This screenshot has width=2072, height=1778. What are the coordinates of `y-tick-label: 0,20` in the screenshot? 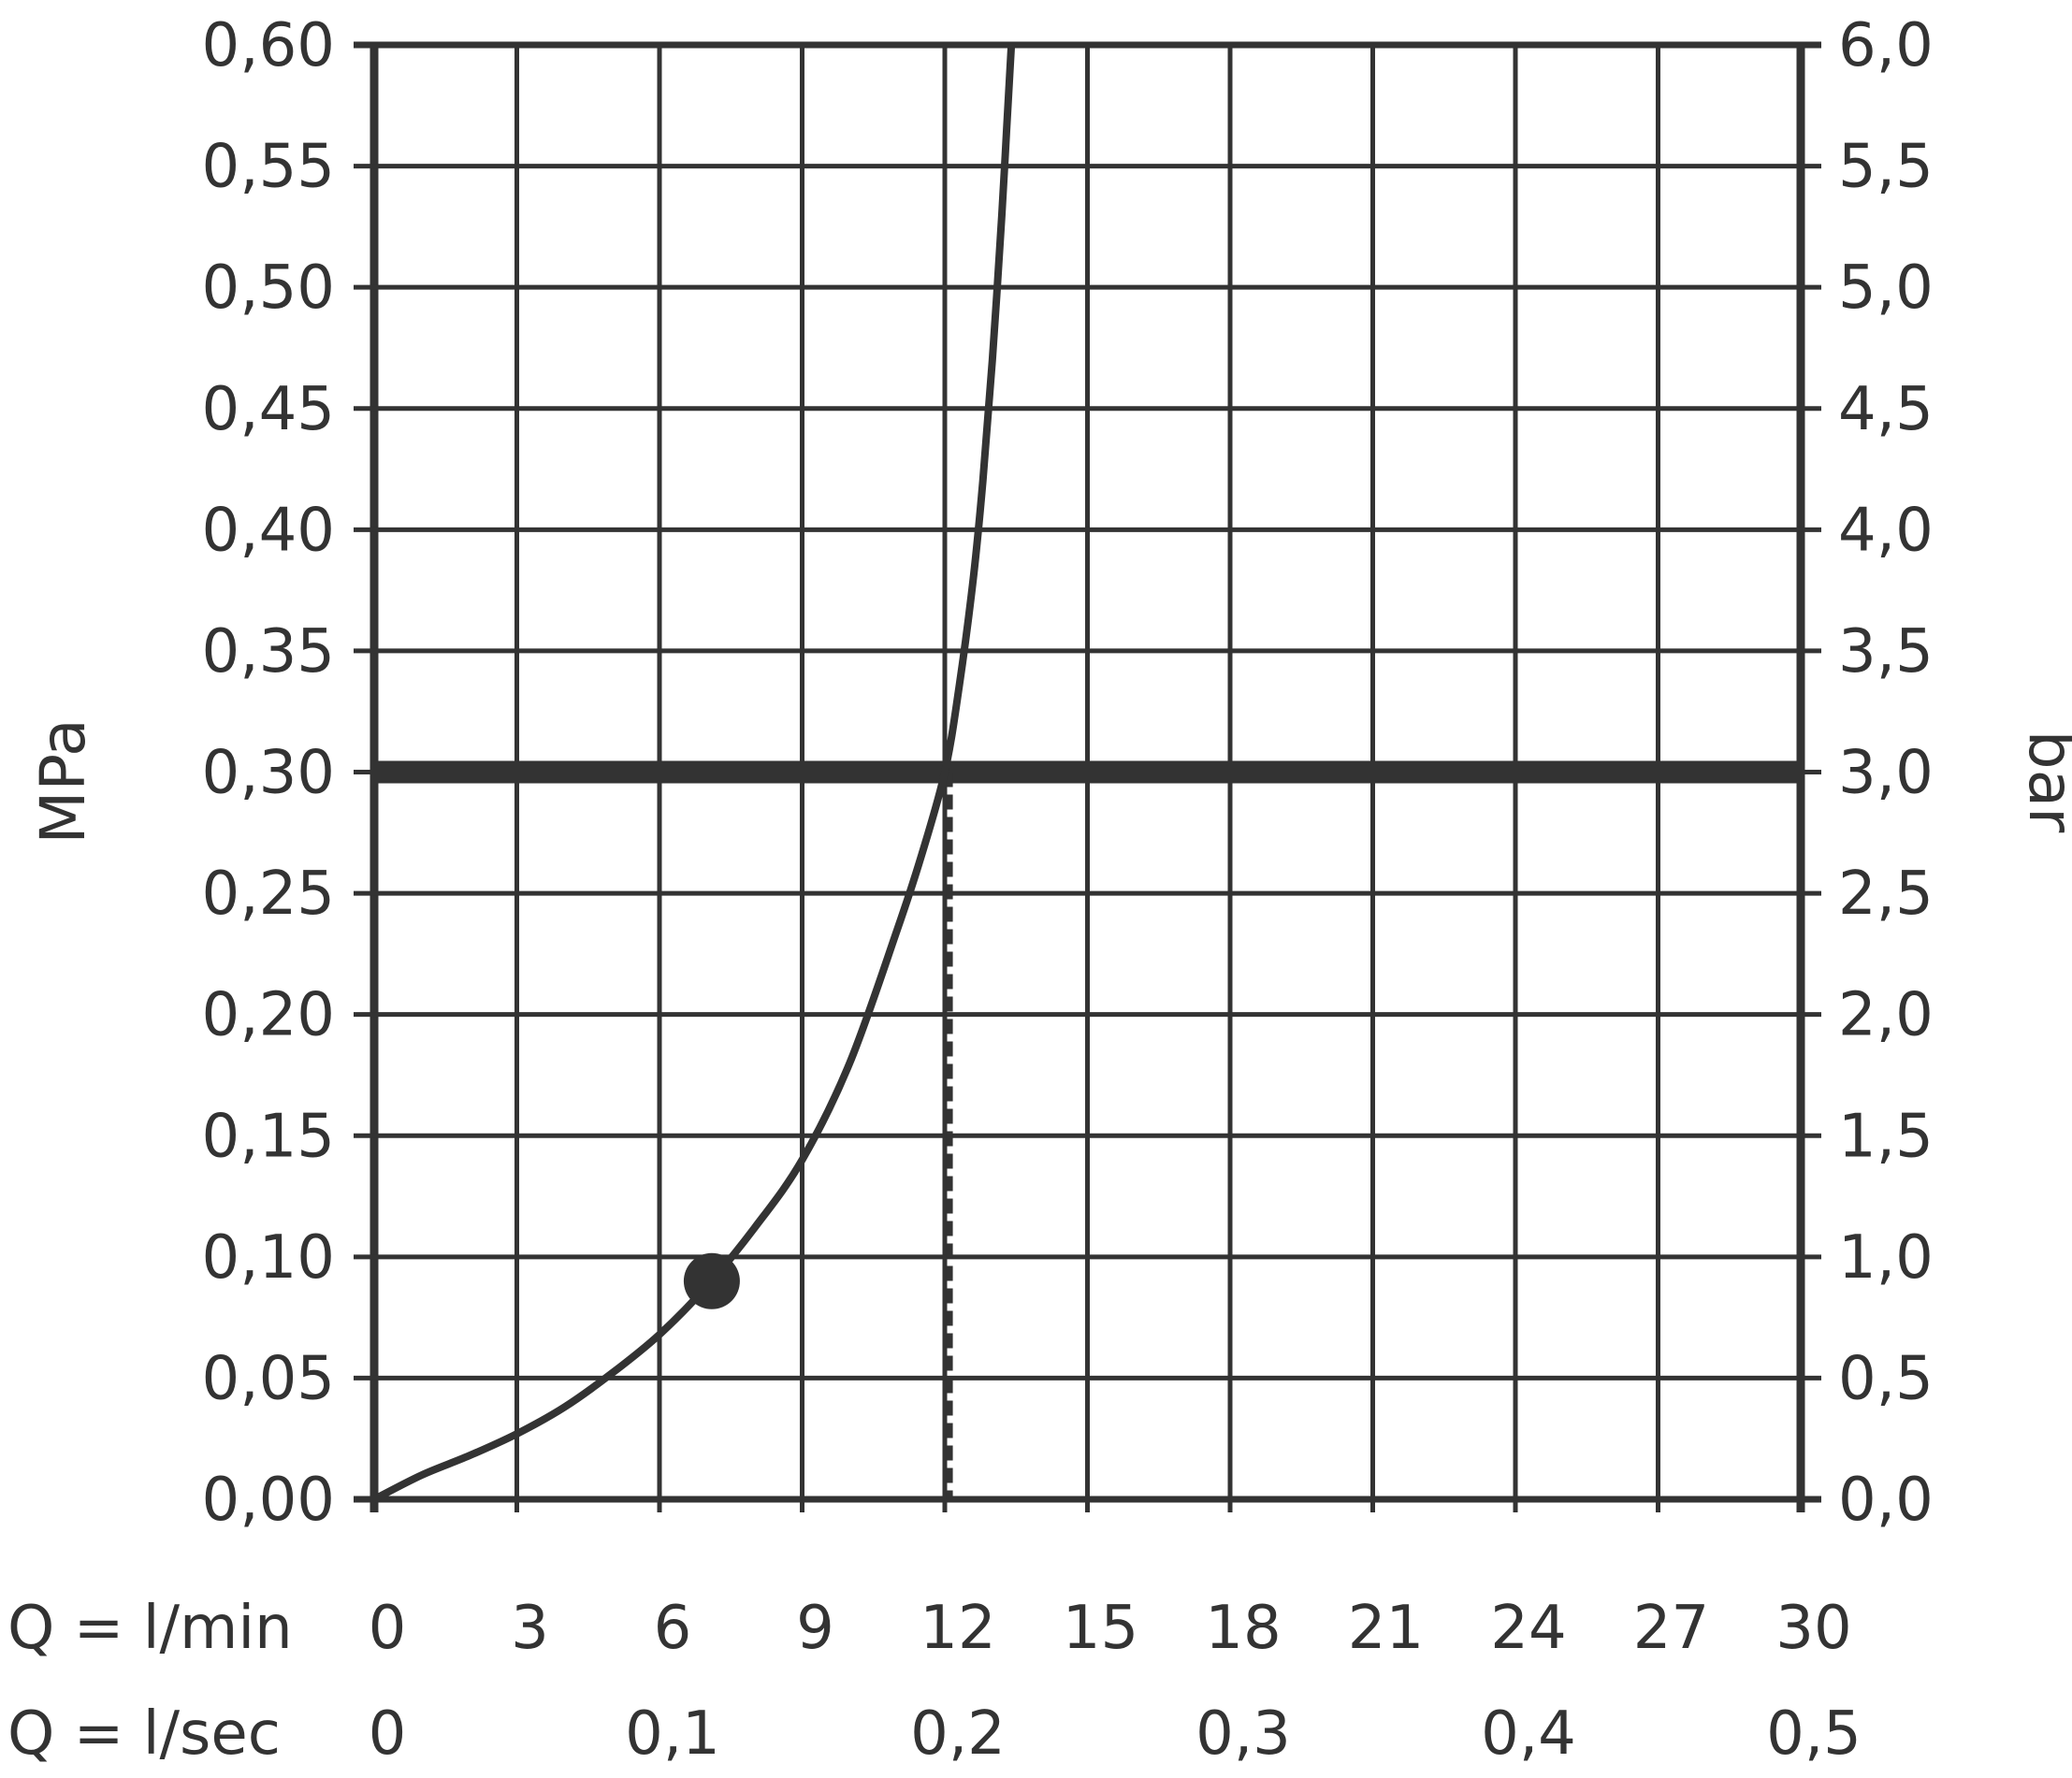 It's located at (269, 1015).